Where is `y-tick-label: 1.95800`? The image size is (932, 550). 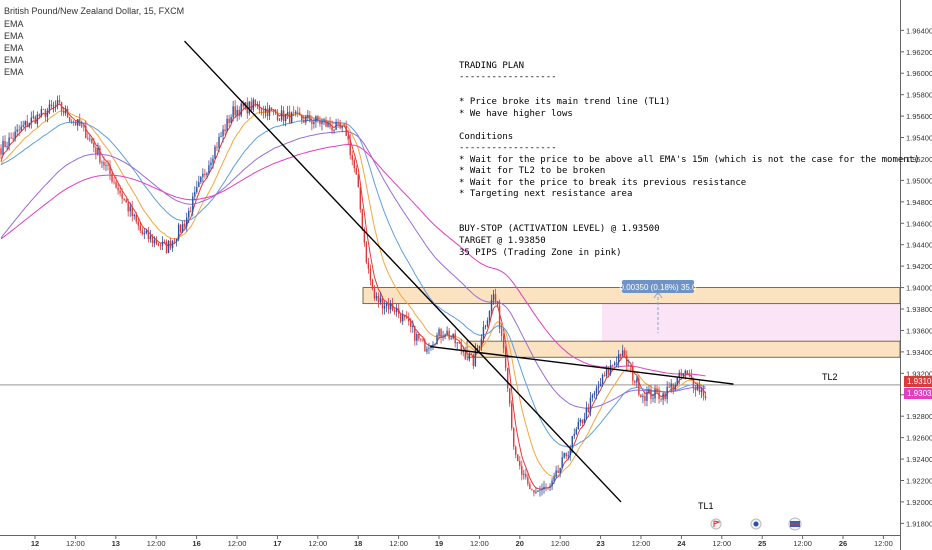 y-tick-label: 1.95800 is located at coordinates (919, 95).